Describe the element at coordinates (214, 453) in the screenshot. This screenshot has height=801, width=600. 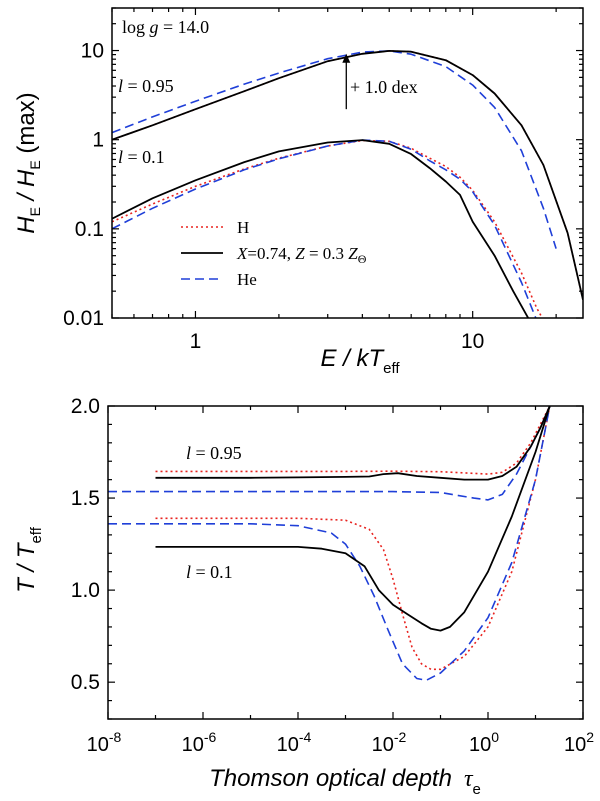
I see `bottom-l095-label: l = 0.95` at that location.